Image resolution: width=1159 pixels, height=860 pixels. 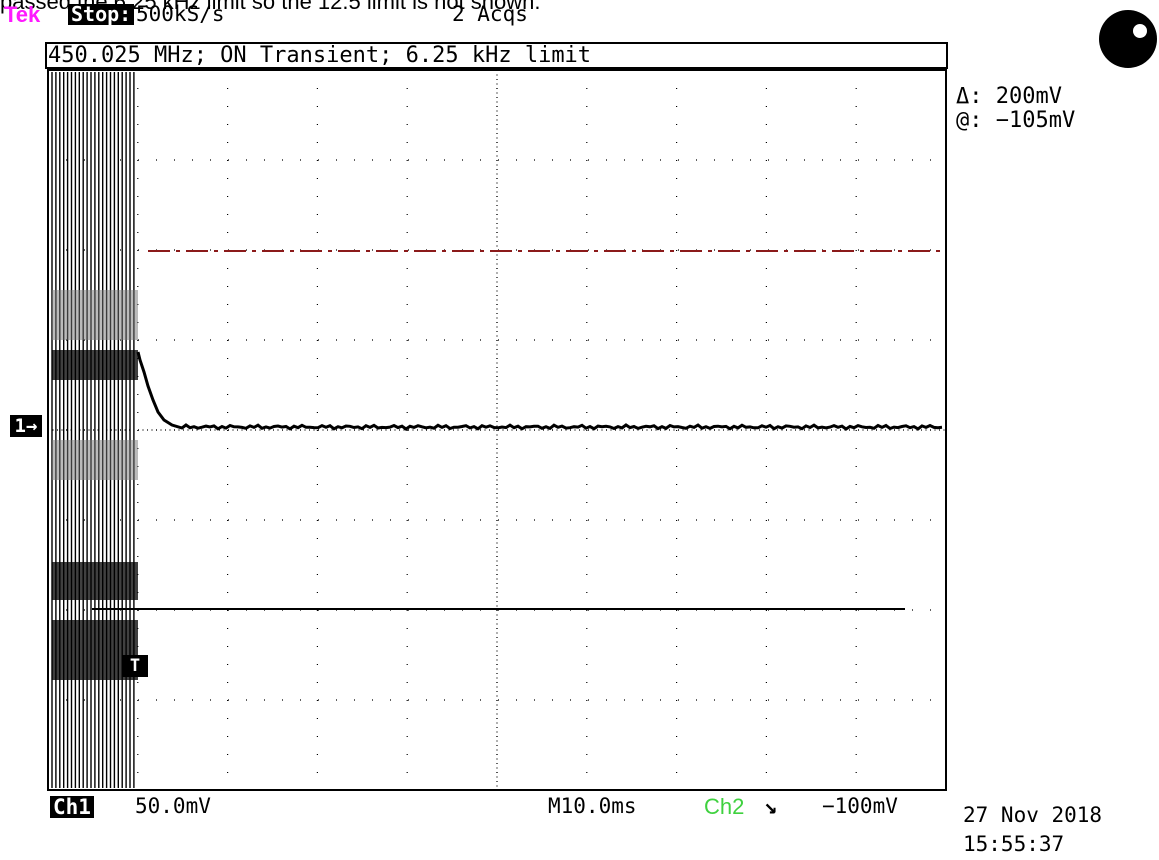 I want to click on run-state-badge: Stop:, so click(x=101, y=14).